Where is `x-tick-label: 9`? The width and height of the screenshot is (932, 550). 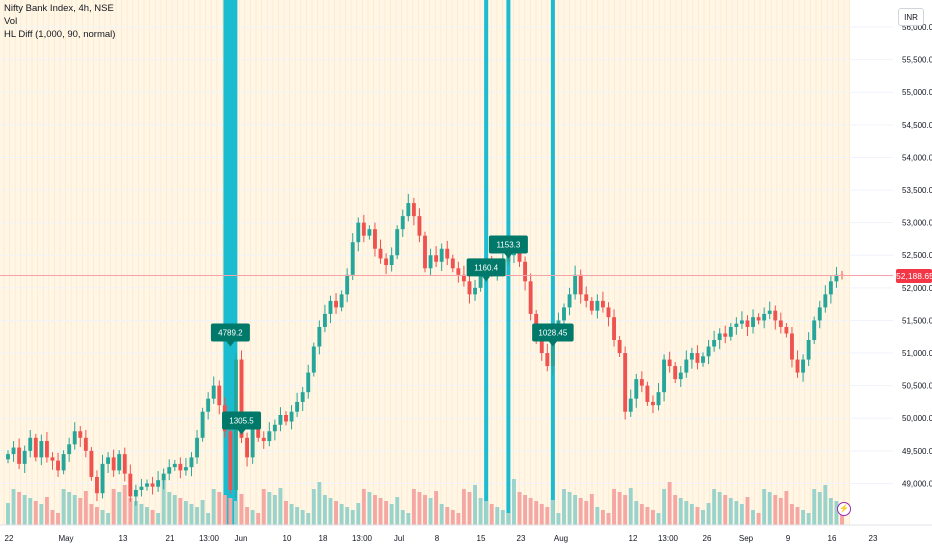
x-tick-label: 9 is located at coordinates (788, 538).